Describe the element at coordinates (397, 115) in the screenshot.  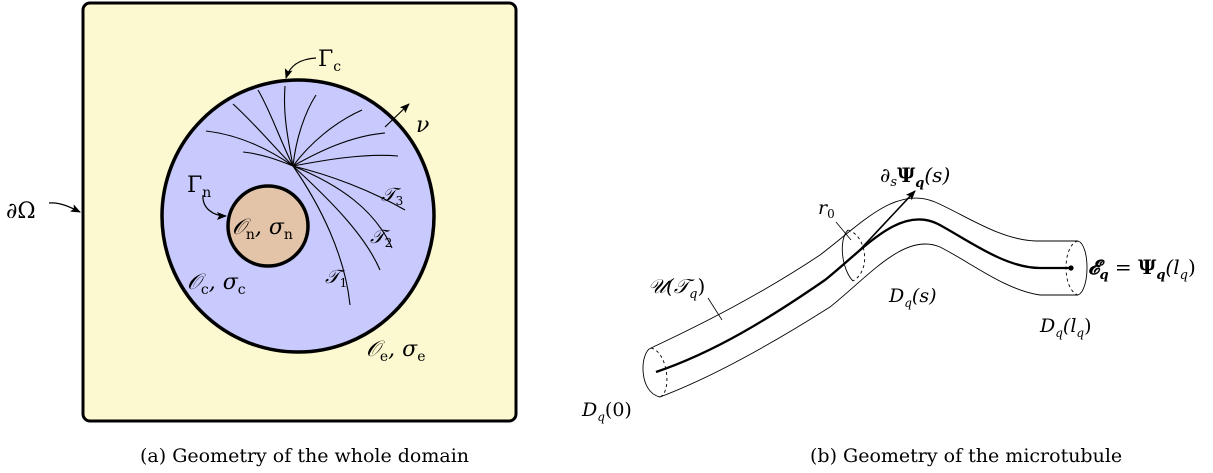
I see `nu-arrow` at that location.